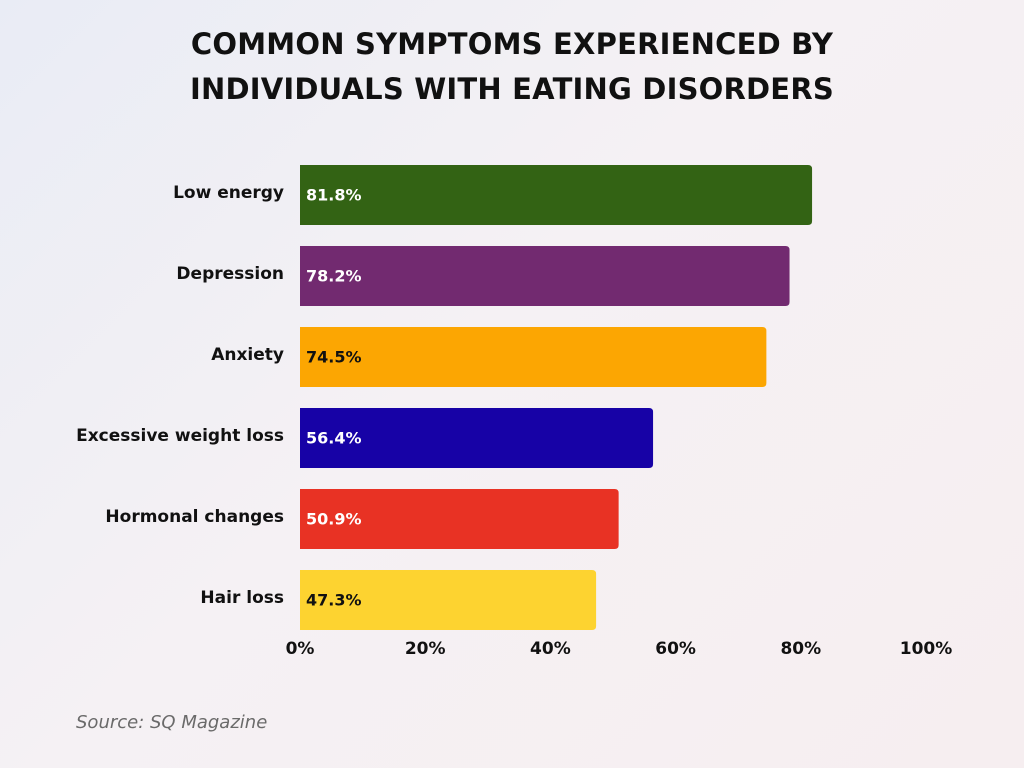  I want to click on bar-hormonal-changes, so click(459, 519).